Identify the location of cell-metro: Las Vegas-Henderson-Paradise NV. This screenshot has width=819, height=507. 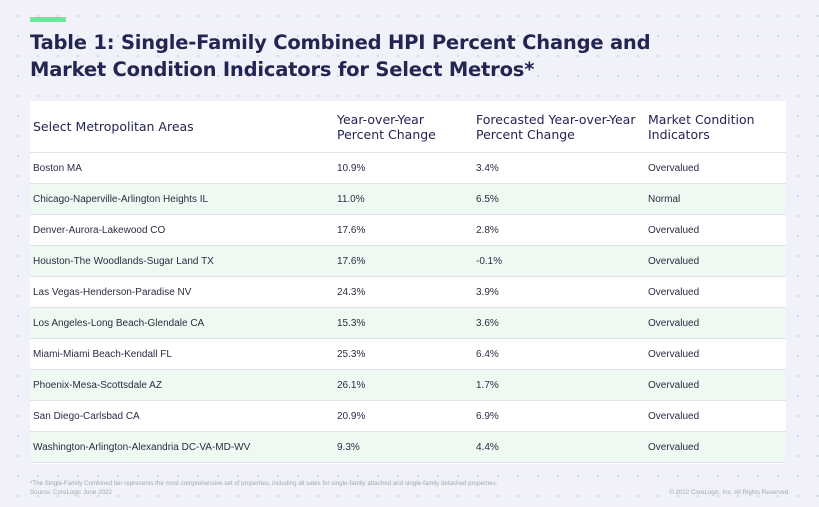
(182, 292).